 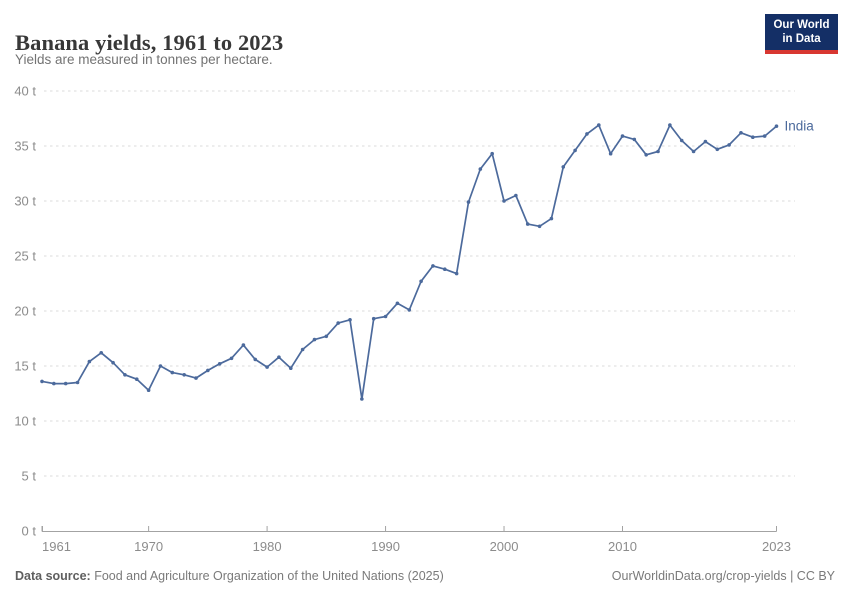 I want to click on y-axis-tick-label: 0 t, so click(x=29, y=531).